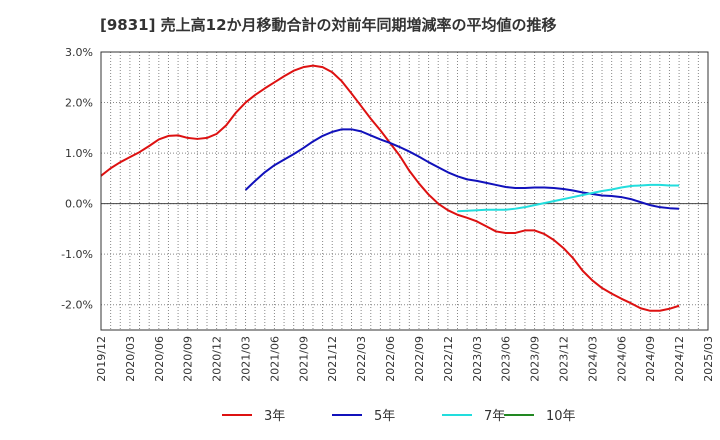  Describe the element at coordinates (399, 416) in the screenshot. I see `legend: 3年 5年 7年 10年` at that location.